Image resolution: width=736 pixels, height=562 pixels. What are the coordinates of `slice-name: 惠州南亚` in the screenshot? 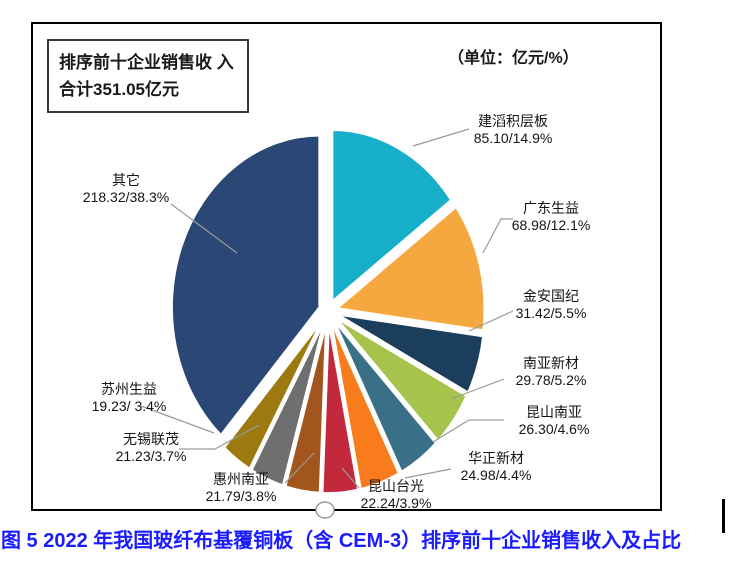 It's located at (241, 479).